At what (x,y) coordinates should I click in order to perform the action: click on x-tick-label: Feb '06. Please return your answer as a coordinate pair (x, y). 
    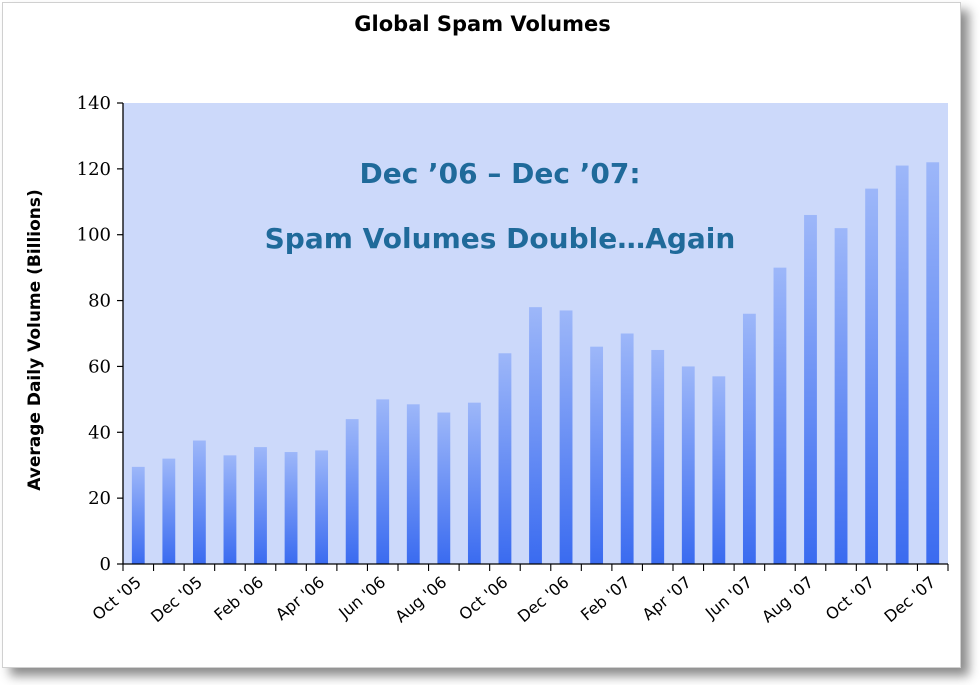
    Looking at the image, I should click on (238, 599).